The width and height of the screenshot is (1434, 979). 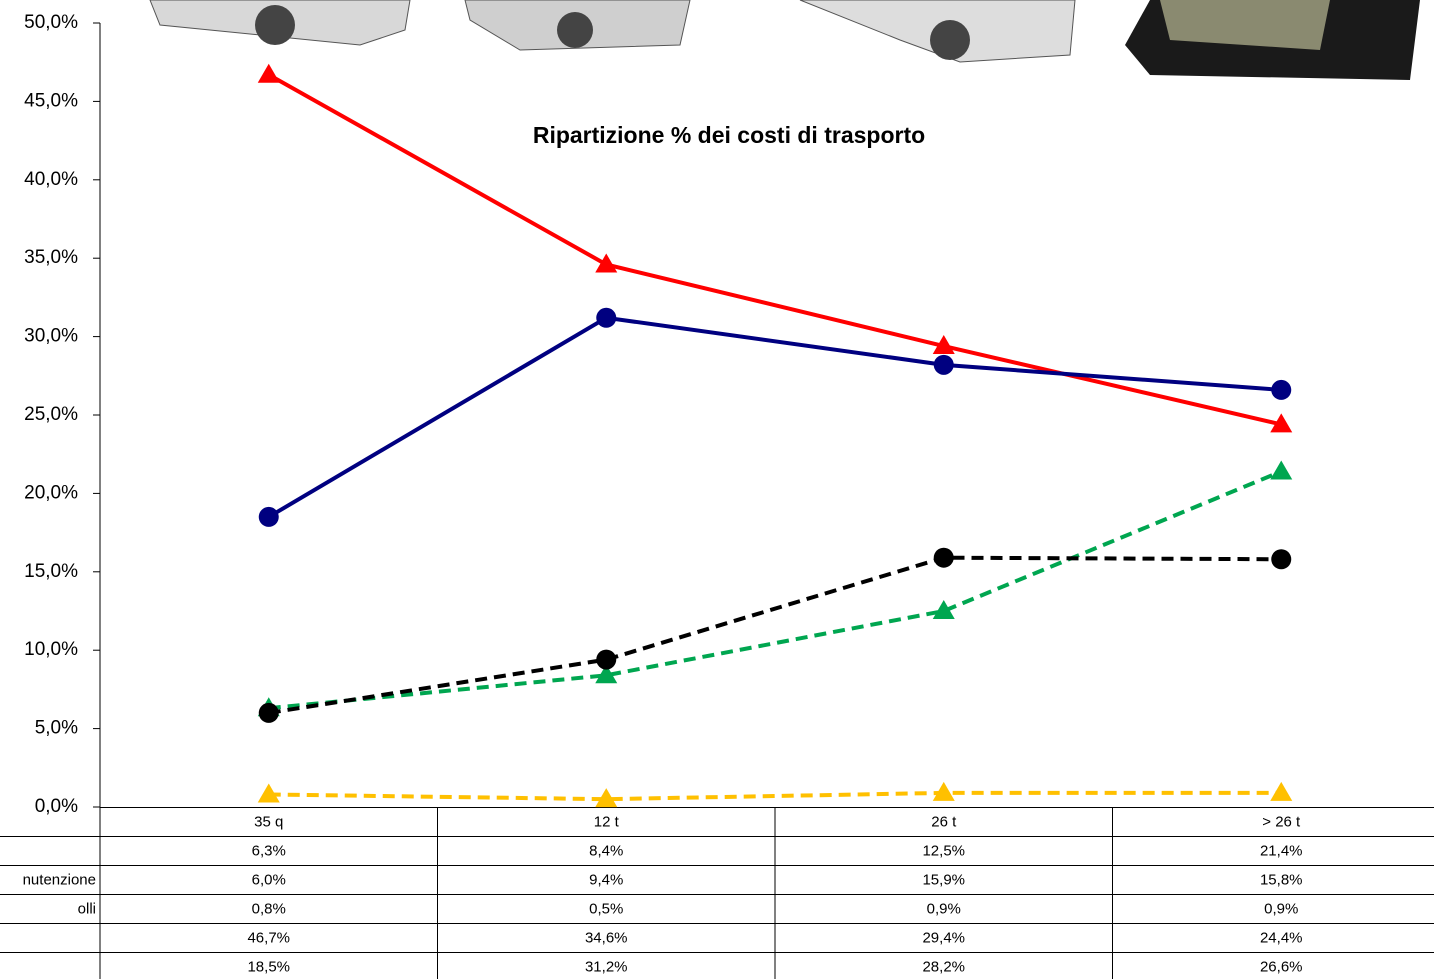 I want to click on y-tick-label: 25,0%, so click(x=51, y=414).